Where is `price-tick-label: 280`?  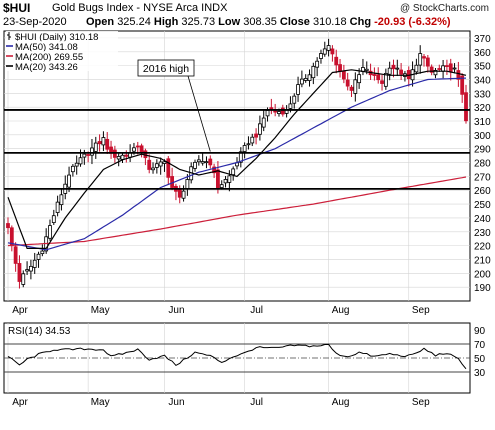
price-tick-label: 280 is located at coordinates (482, 164).